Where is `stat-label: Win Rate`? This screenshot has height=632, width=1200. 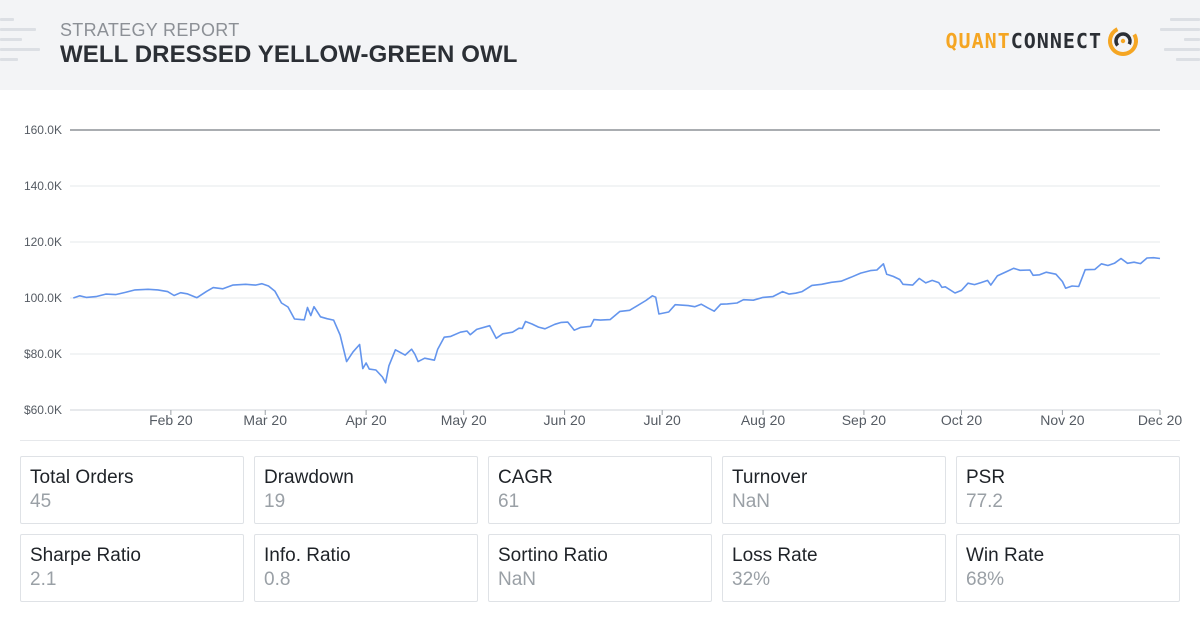 stat-label: Win Rate is located at coordinates (1005, 555).